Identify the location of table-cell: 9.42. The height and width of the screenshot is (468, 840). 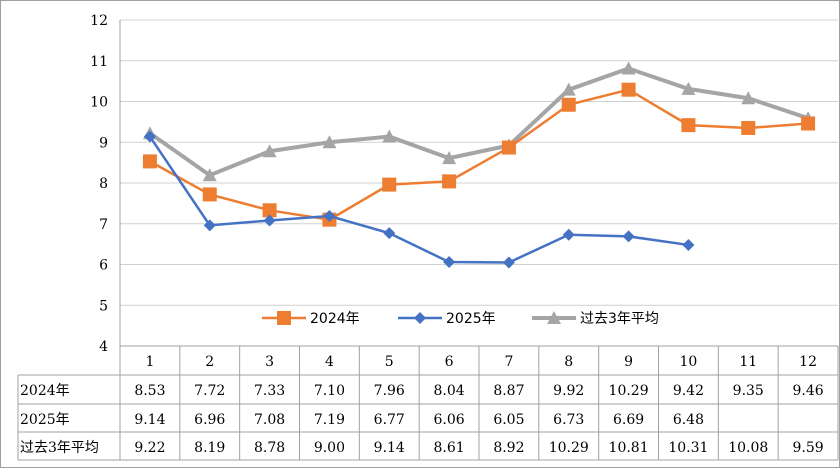
(688, 391).